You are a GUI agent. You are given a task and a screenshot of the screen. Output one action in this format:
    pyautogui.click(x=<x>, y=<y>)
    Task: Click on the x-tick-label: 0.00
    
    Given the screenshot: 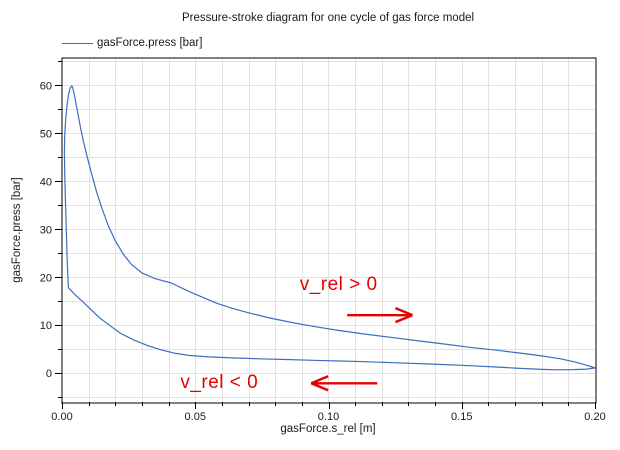 What is the action you would take?
    pyautogui.click(x=61, y=417)
    